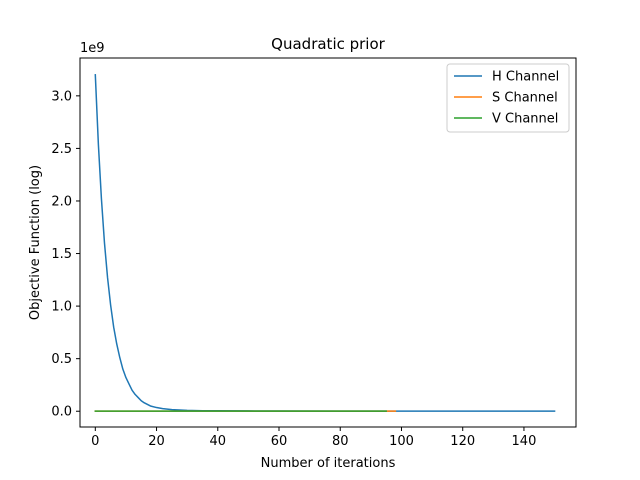  I want to click on y-tick-label: 3.0, so click(61, 96).